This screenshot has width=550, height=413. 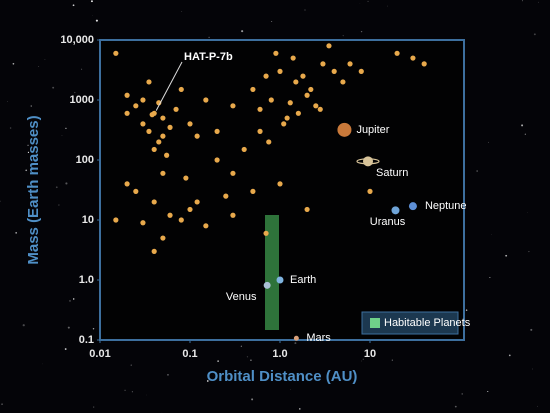 What do you see at coordinates (282, 376) in the screenshot?
I see `x-axis-label: Orbital Distance (AU)` at bounding box center [282, 376].